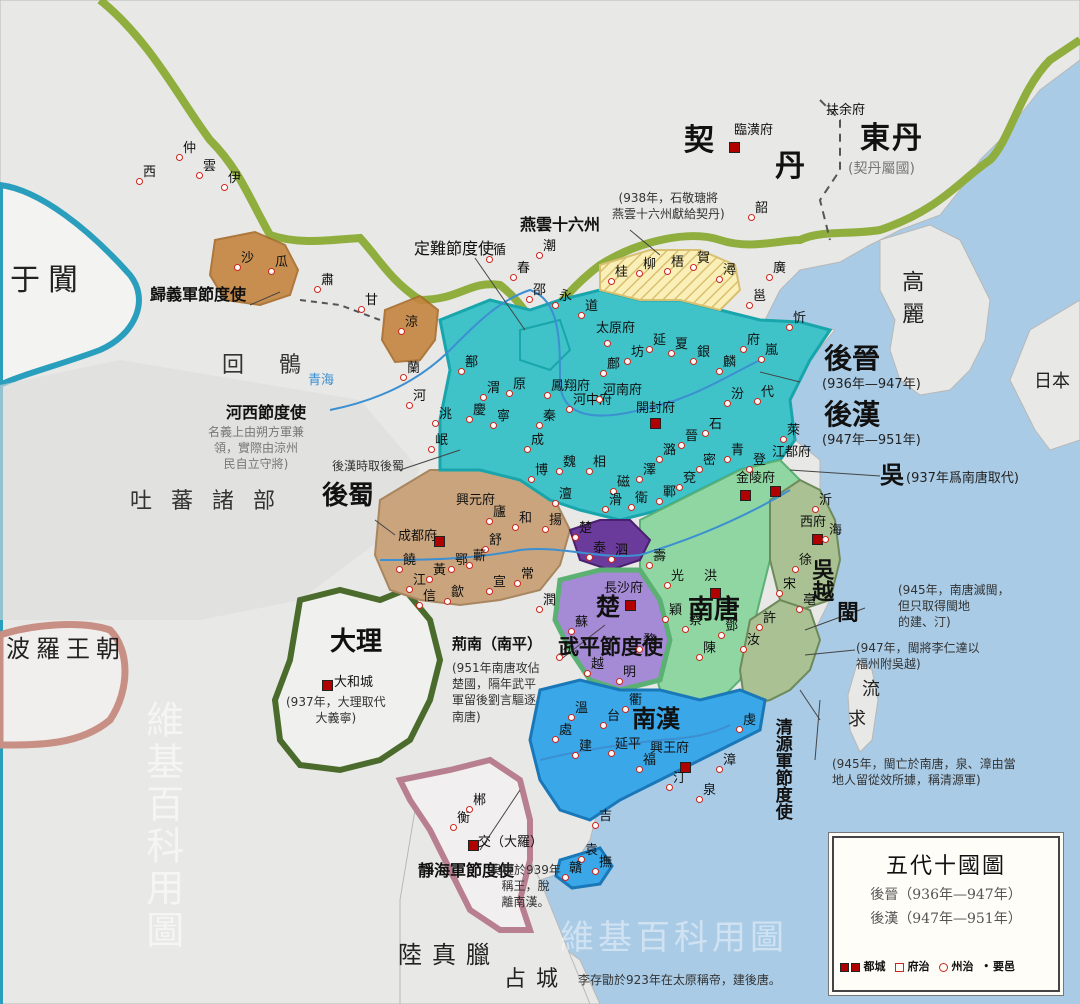 This screenshot has width=1080, height=1004. What do you see at coordinates (442, 440) in the screenshot?
I see `town-label: 岷` at bounding box center [442, 440].